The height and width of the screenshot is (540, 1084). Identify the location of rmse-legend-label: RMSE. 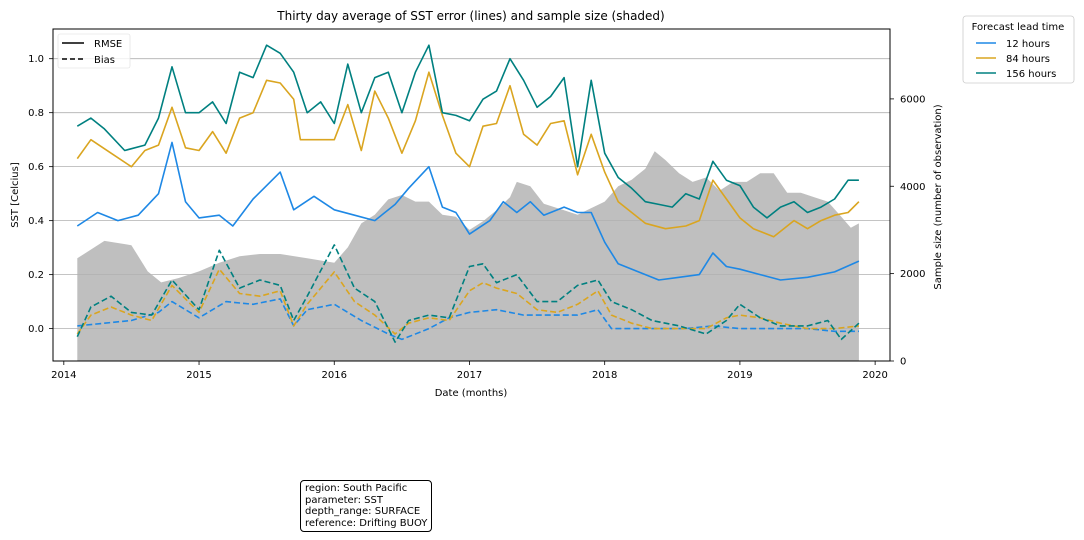
(108, 44).